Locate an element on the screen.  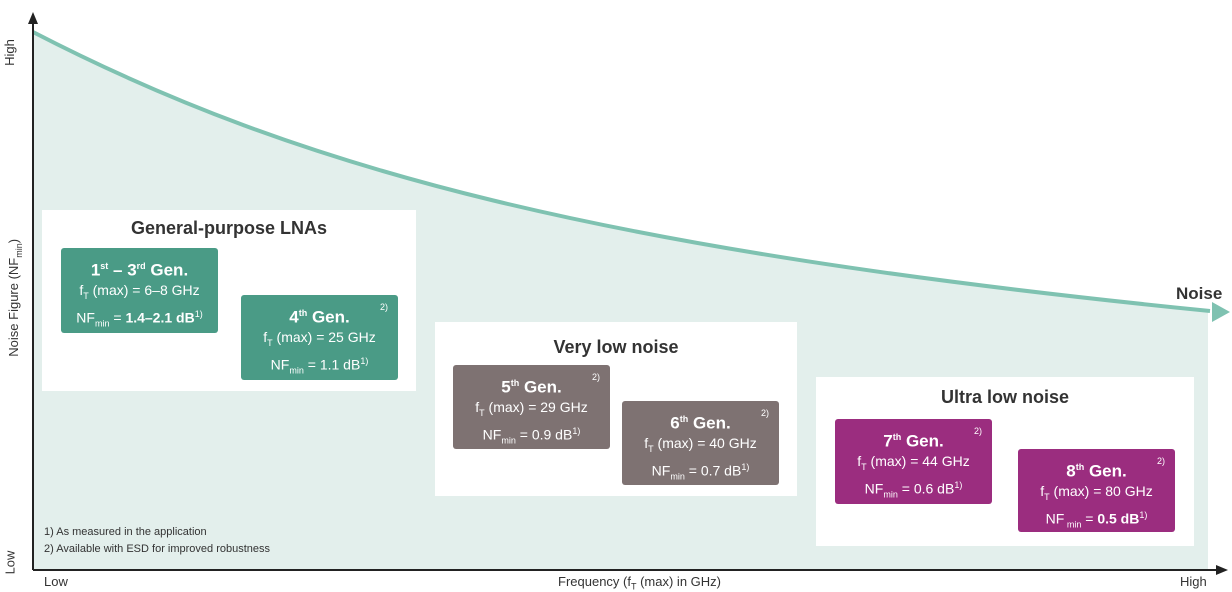
gen-ft: fT (max) = 29 GHz is located at coordinates (531, 408).